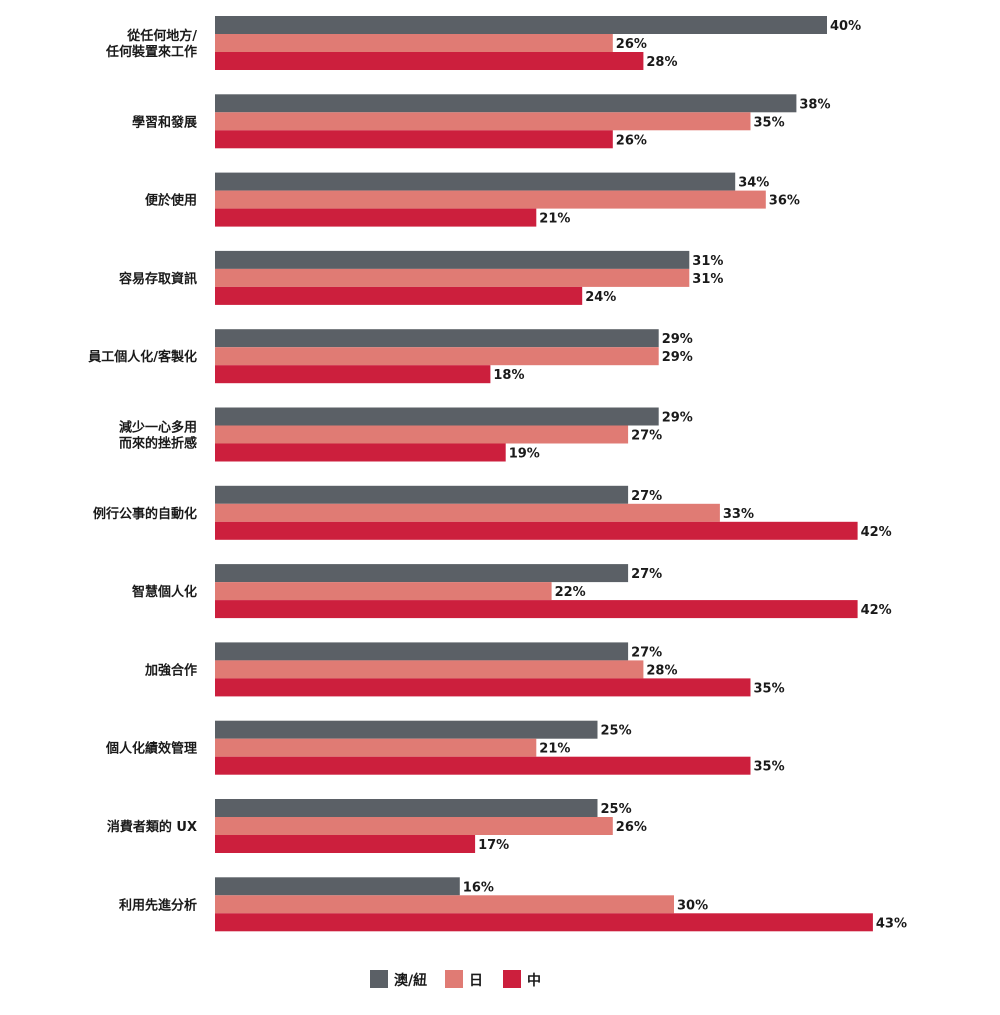 The height and width of the screenshot is (1015, 1000). I want to click on bar-value-label: 38%, so click(814, 104).